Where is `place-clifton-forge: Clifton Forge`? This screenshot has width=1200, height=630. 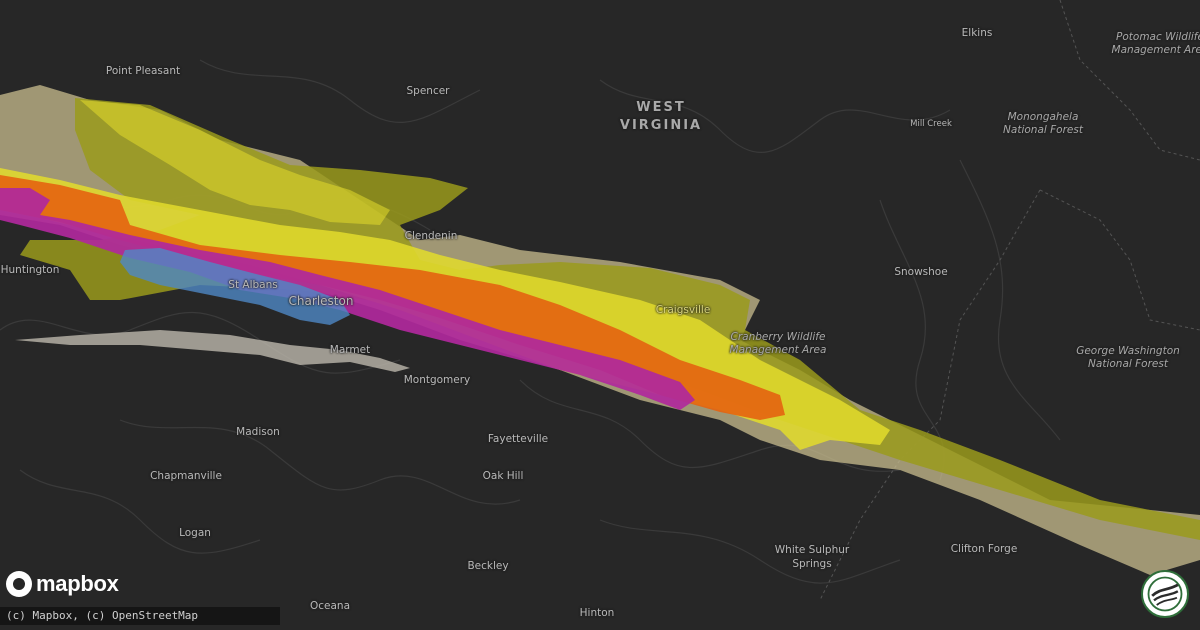 place-clifton-forge: Clifton Forge is located at coordinates (984, 549).